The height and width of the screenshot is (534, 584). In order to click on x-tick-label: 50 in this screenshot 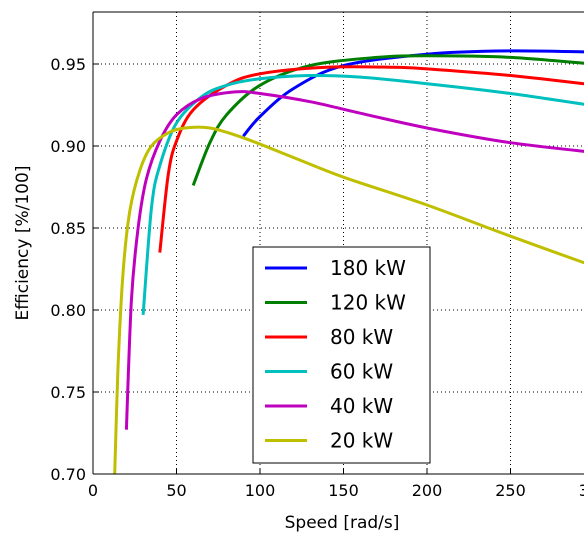, I will do `click(176, 490)`.